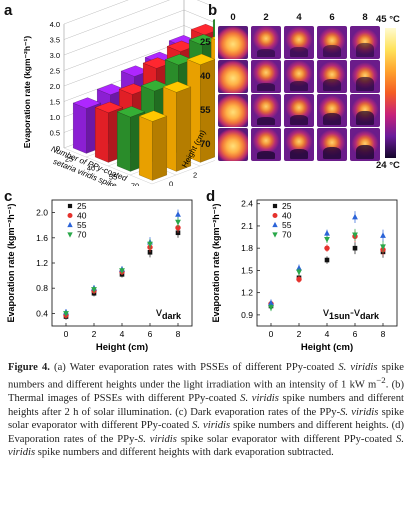 This screenshot has height=514, width=410. What do you see at coordinates (205, 76) in the screenshot?
I see `thermal-row-label: 40` at bounding box center [205, 76].